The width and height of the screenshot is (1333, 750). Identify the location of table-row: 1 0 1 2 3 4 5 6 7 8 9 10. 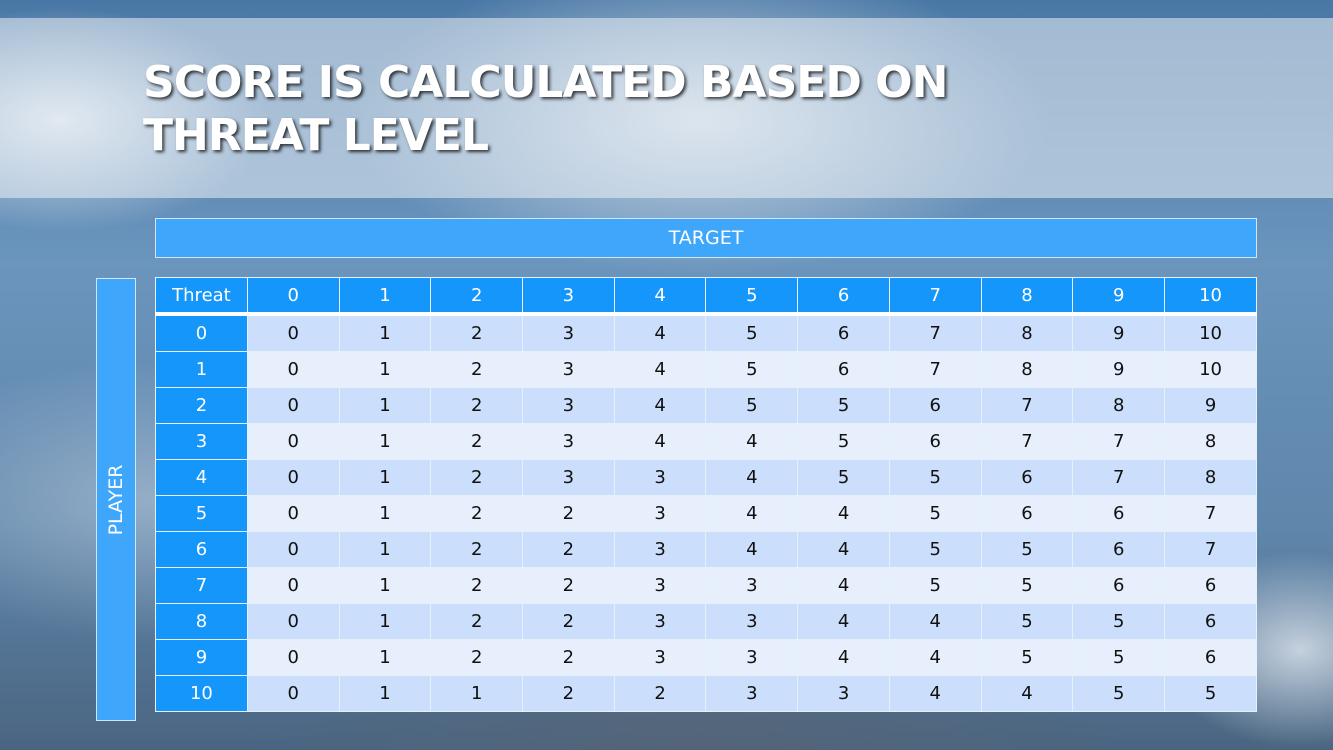
(706, 369).